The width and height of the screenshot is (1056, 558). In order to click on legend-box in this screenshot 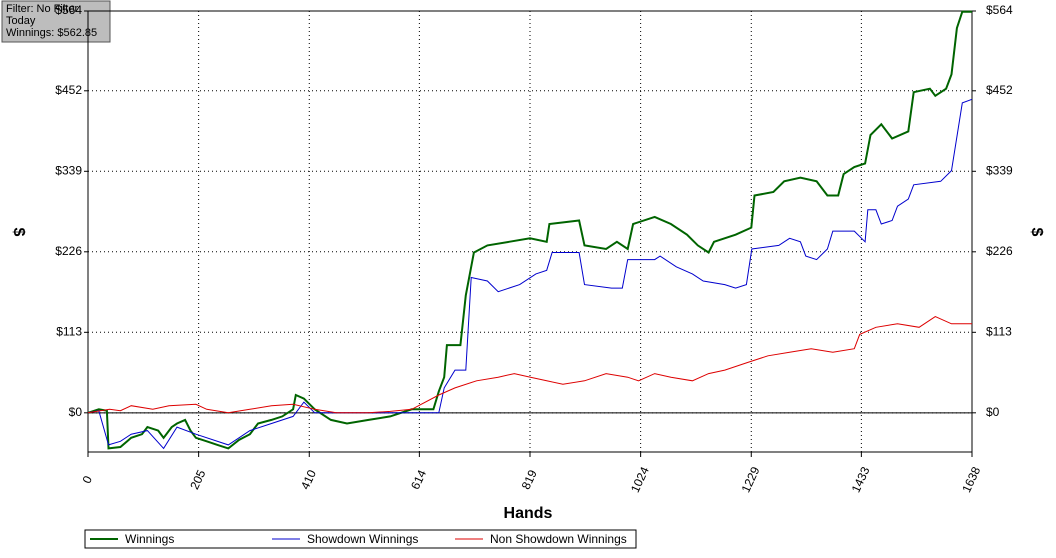, I will do `click(360, 539)`.